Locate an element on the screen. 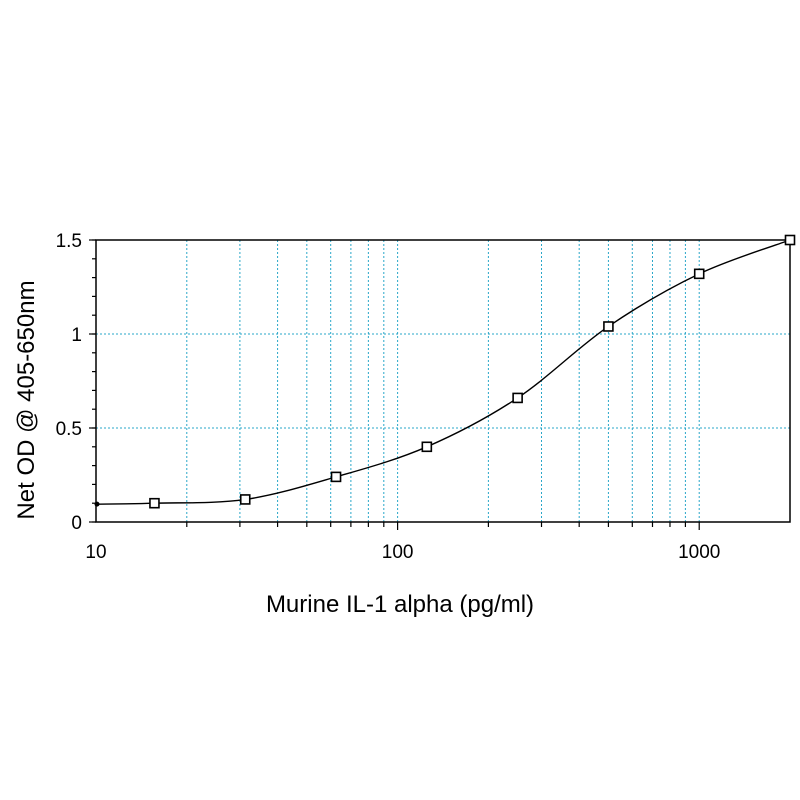  y-axis-label: Net OD @ 405-650nm is located at coordinates (26, 399).